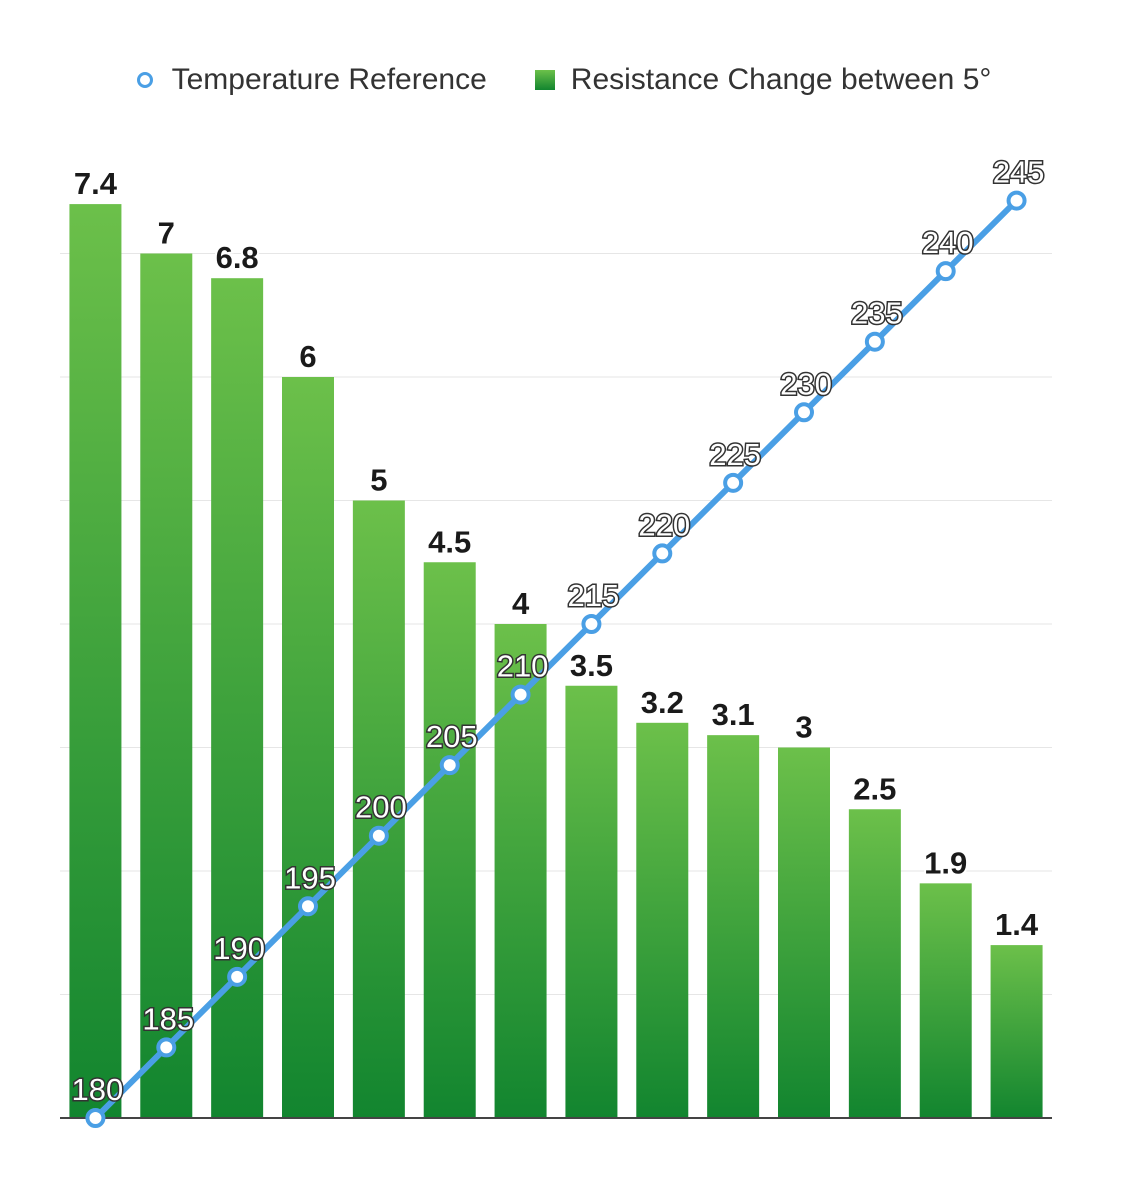 The image size is (1125, 1198). What do you see at coordinates (96, 183) in the screenshot?
I see `bar-value-label: 7.4` at bounding box center [96, 183].